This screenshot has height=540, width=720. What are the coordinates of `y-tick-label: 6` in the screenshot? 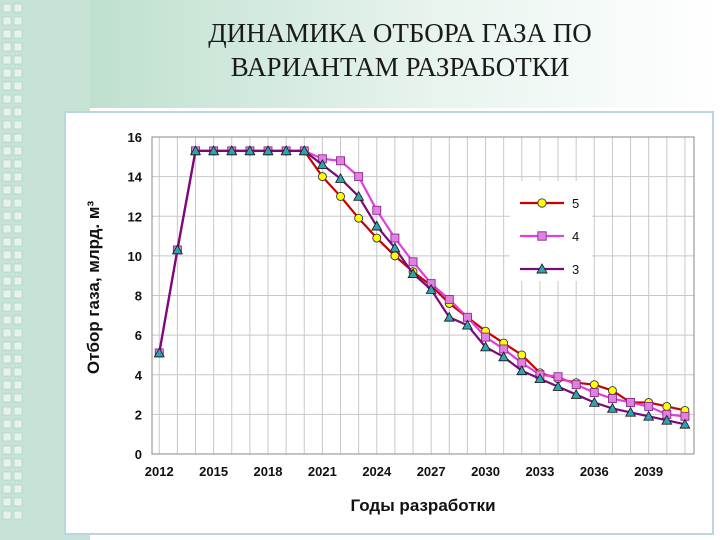 It's located at (138, 335).